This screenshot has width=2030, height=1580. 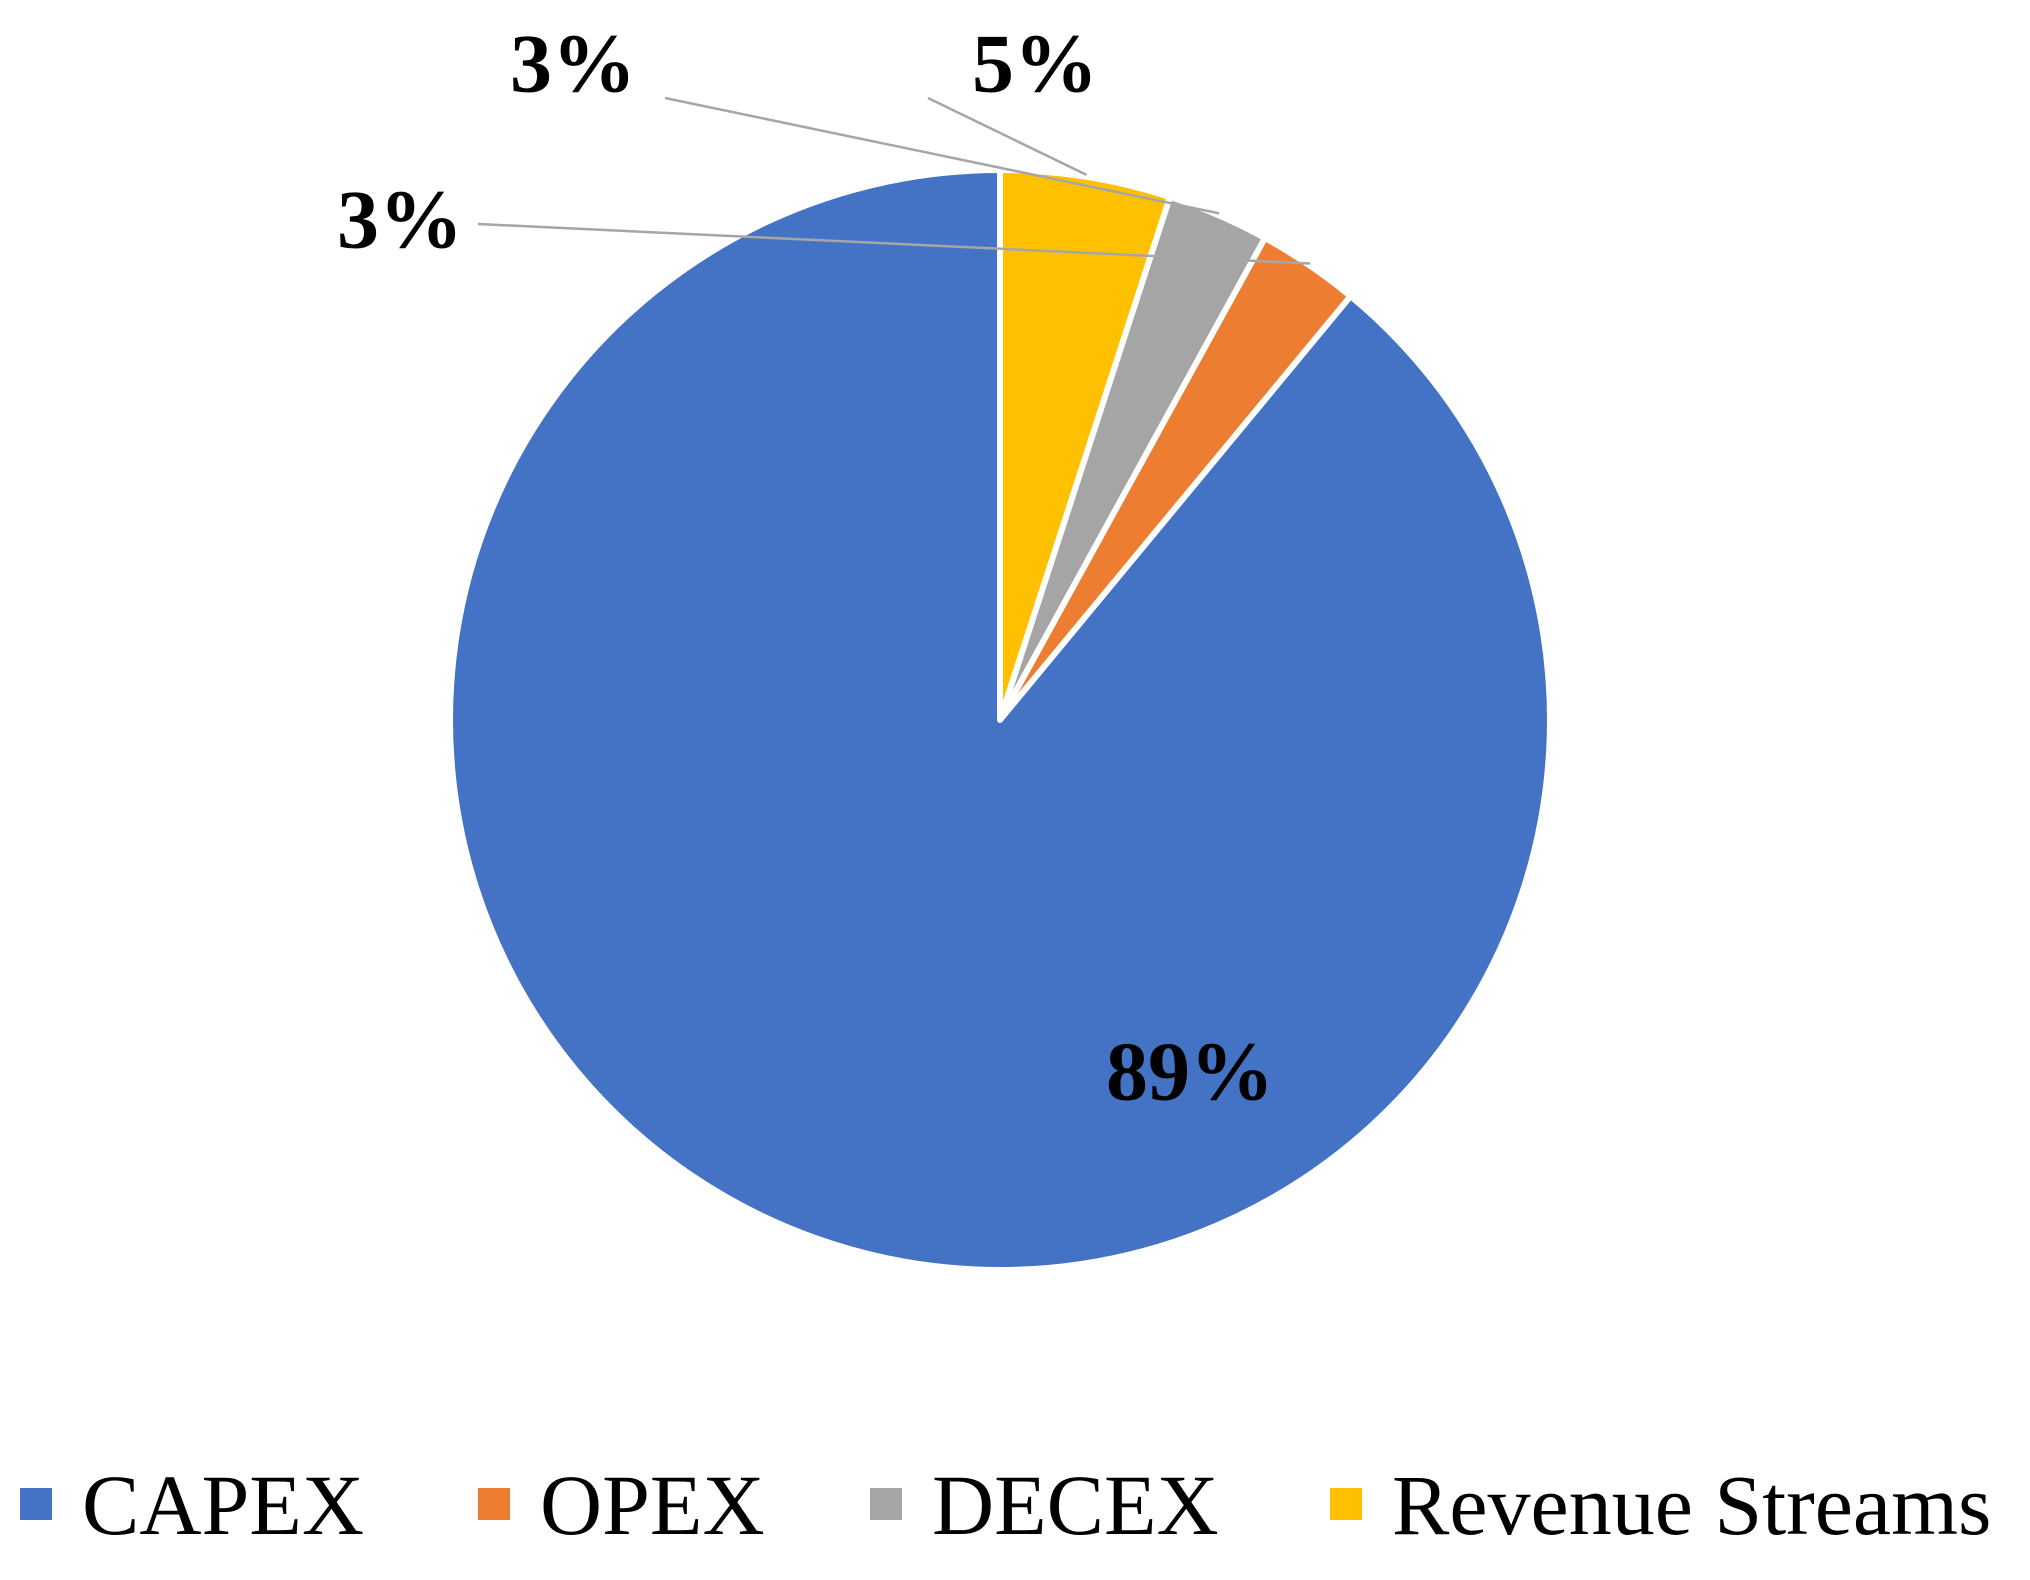 I want to click on legend-label-capex: CAPEX, so click(x=223, y=1505).